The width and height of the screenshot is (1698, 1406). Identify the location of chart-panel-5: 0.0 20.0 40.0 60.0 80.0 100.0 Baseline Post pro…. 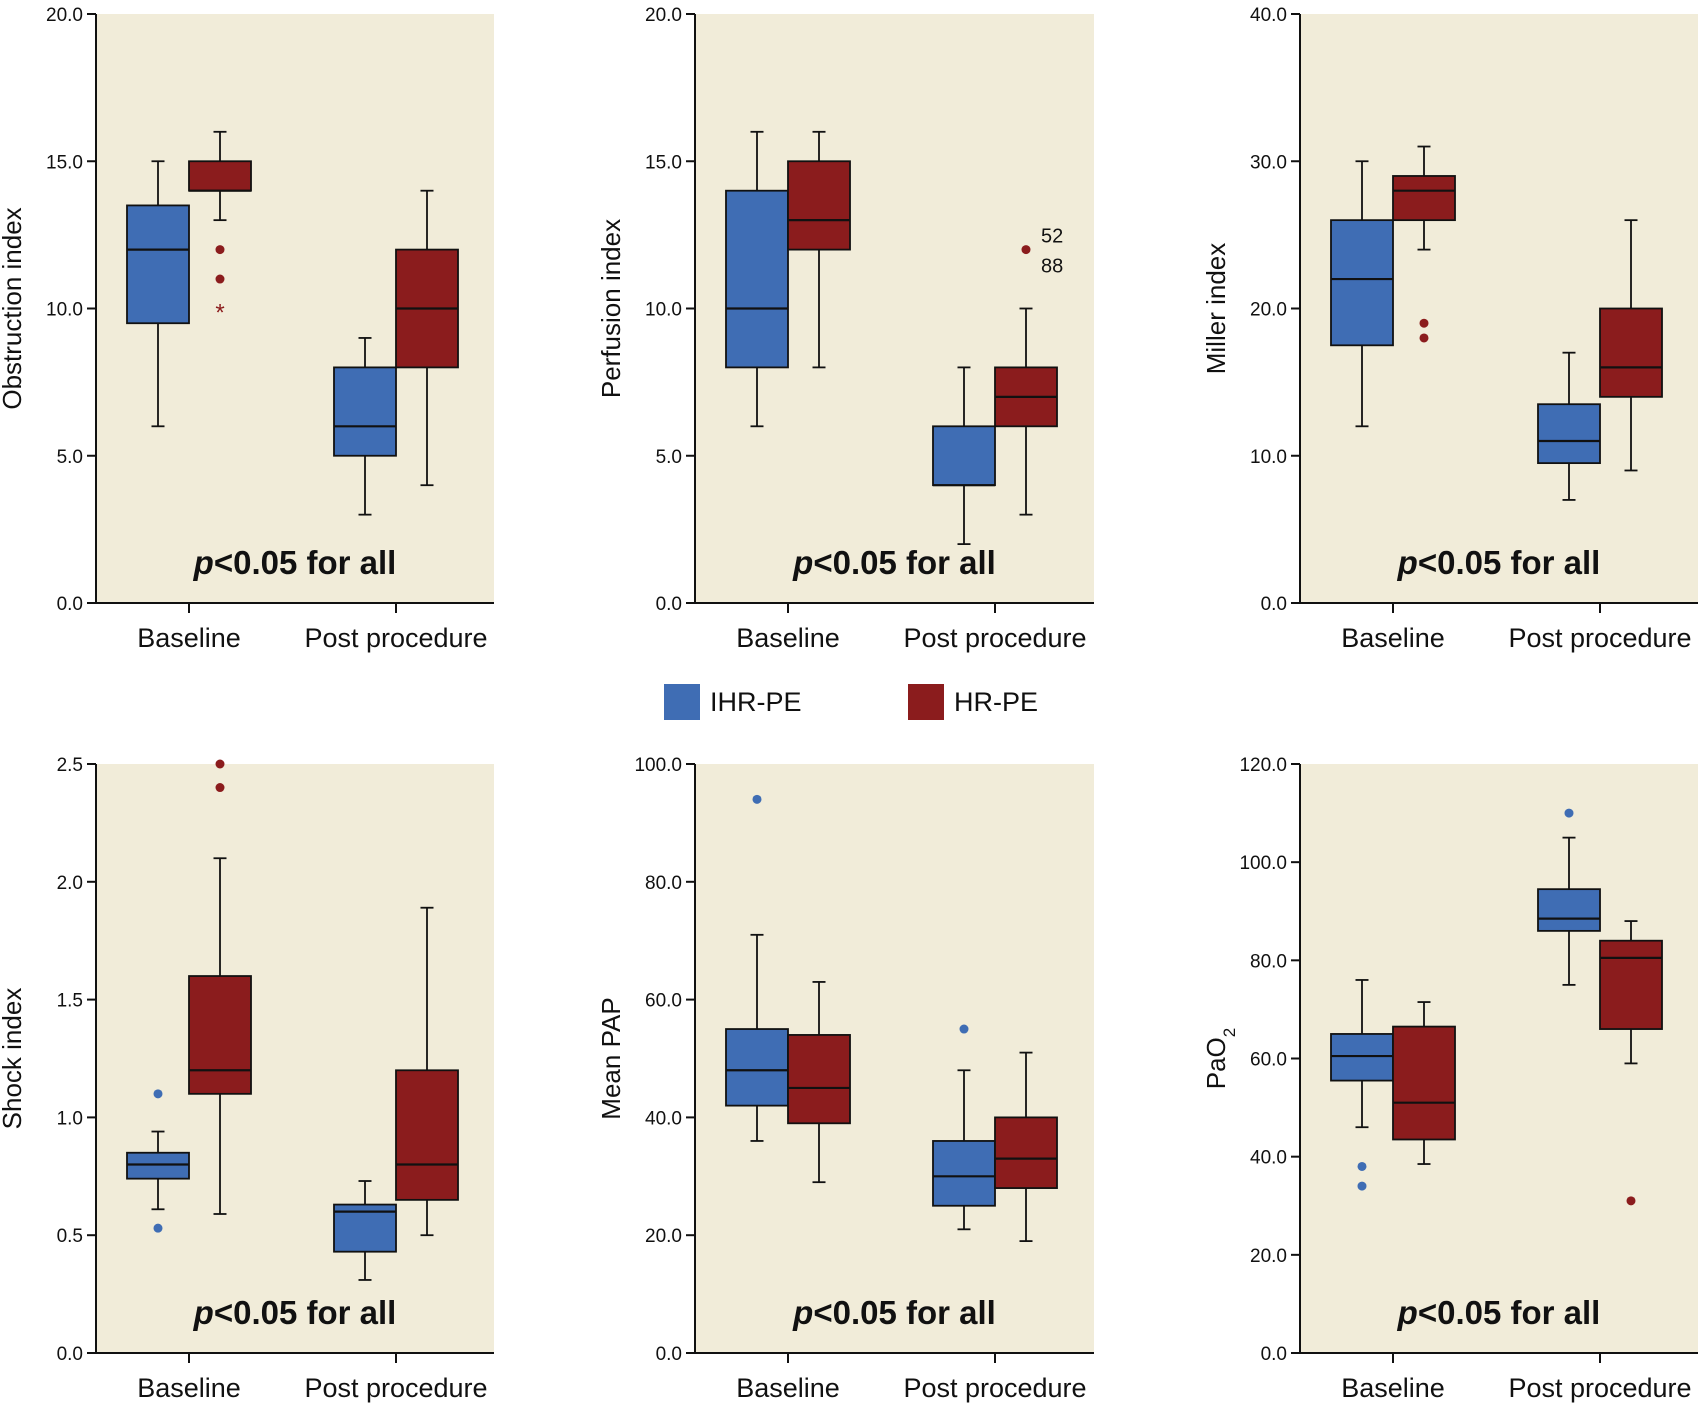
(845, 1079).